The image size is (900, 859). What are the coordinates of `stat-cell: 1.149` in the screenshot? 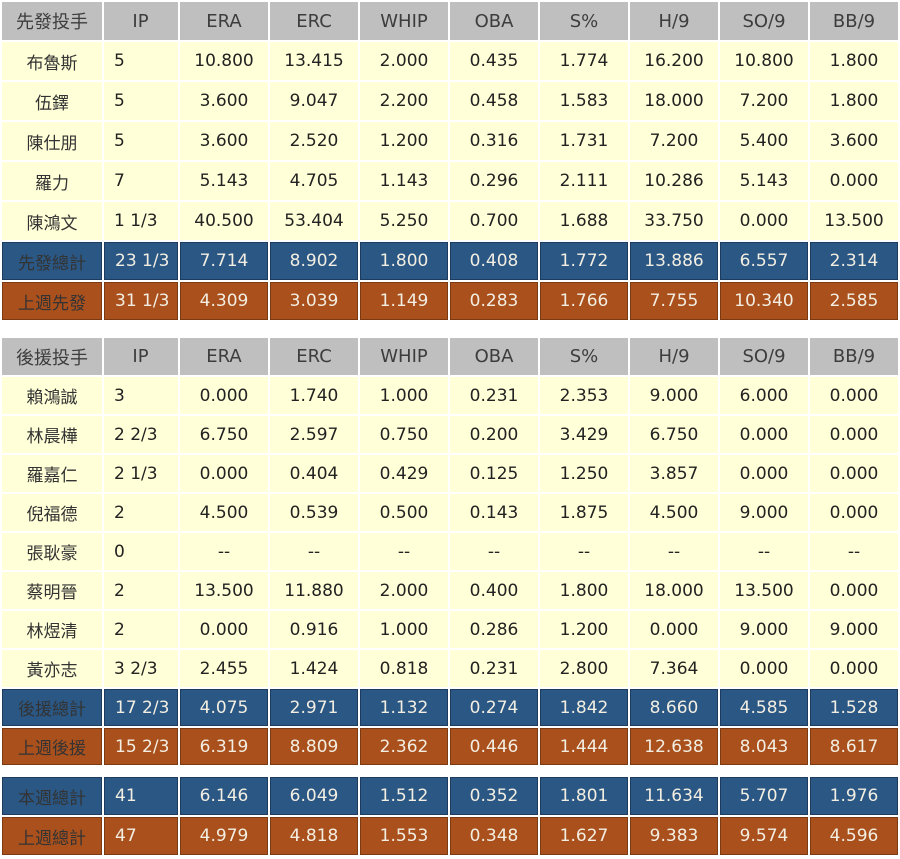 It's located at (404, 301).